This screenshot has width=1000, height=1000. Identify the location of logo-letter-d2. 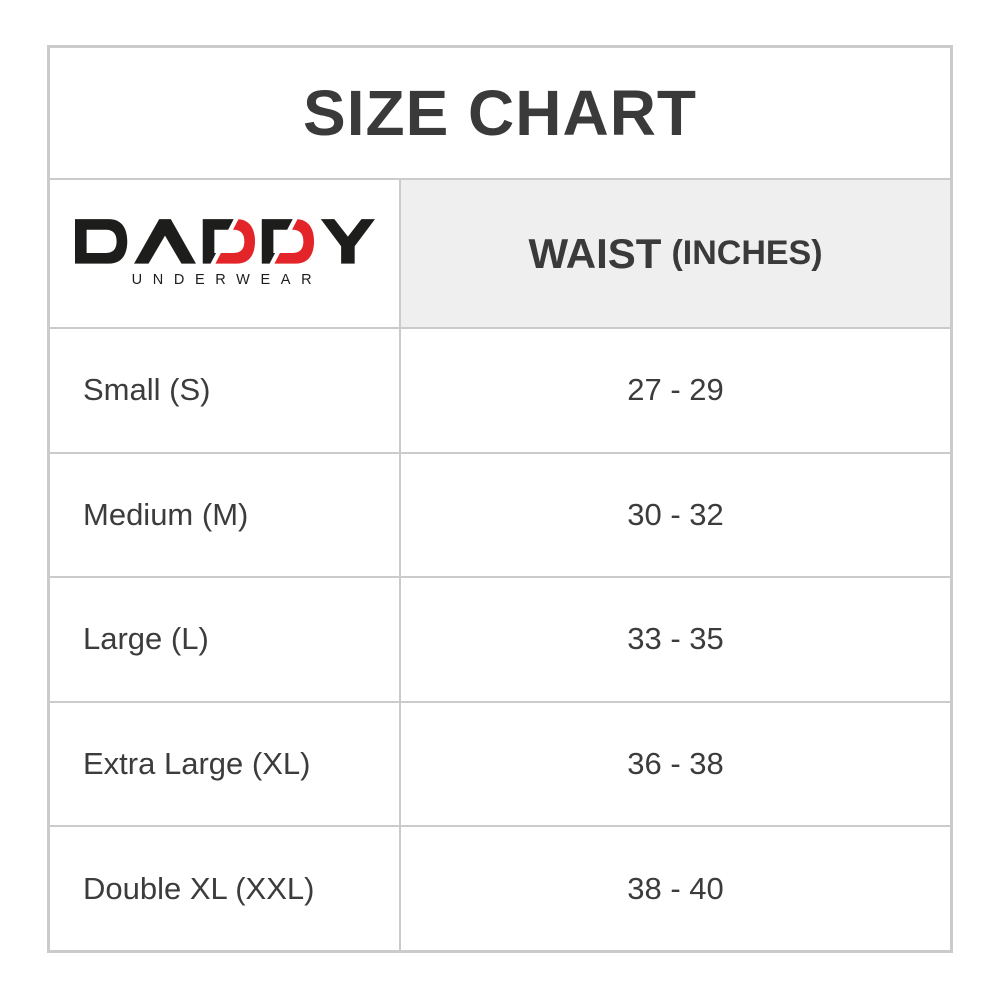
(228, 241).